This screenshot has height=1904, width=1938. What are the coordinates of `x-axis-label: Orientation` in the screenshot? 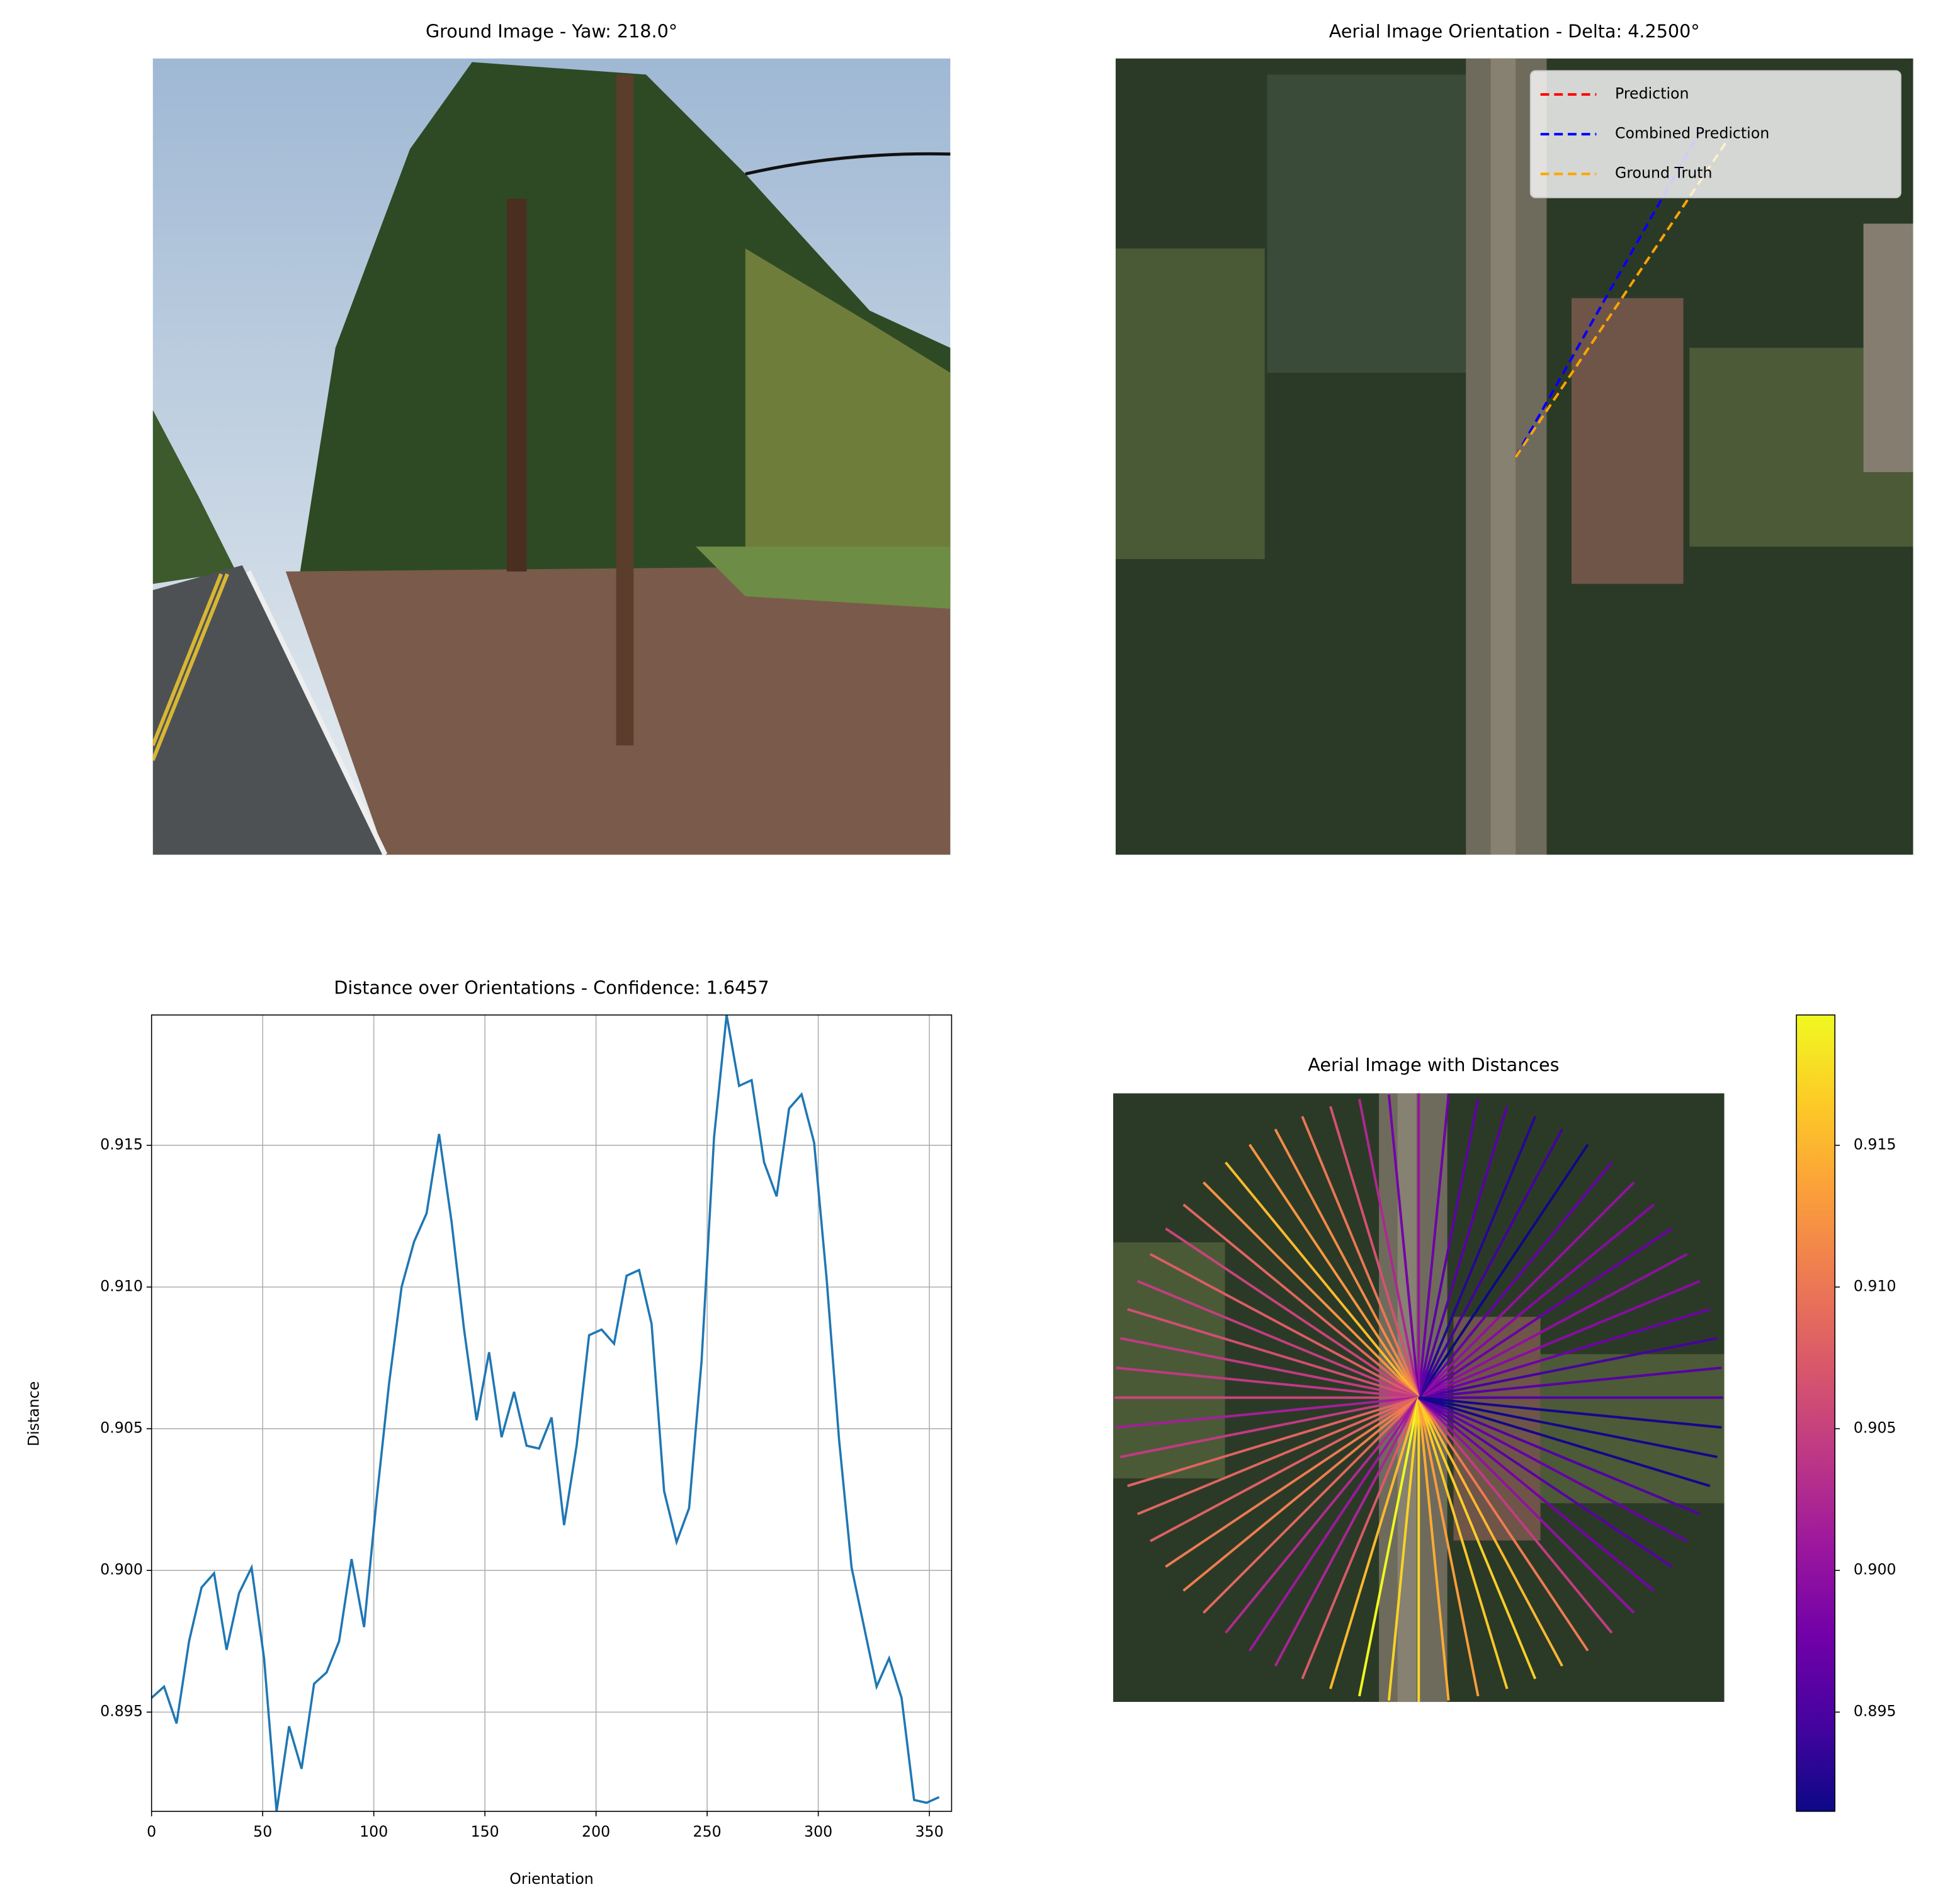 It's located at (551, 1879).